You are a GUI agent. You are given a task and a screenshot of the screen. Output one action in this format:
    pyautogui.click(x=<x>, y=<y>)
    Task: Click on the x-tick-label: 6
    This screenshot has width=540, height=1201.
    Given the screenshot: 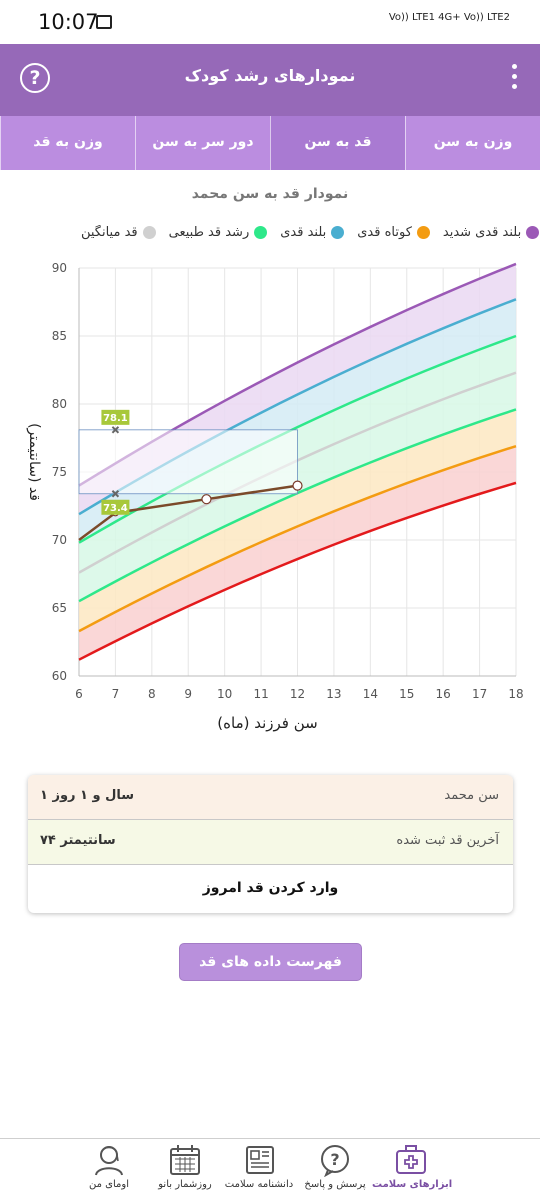 What is the action you would take?
    pyautogui.click(x=79, y=694)
    